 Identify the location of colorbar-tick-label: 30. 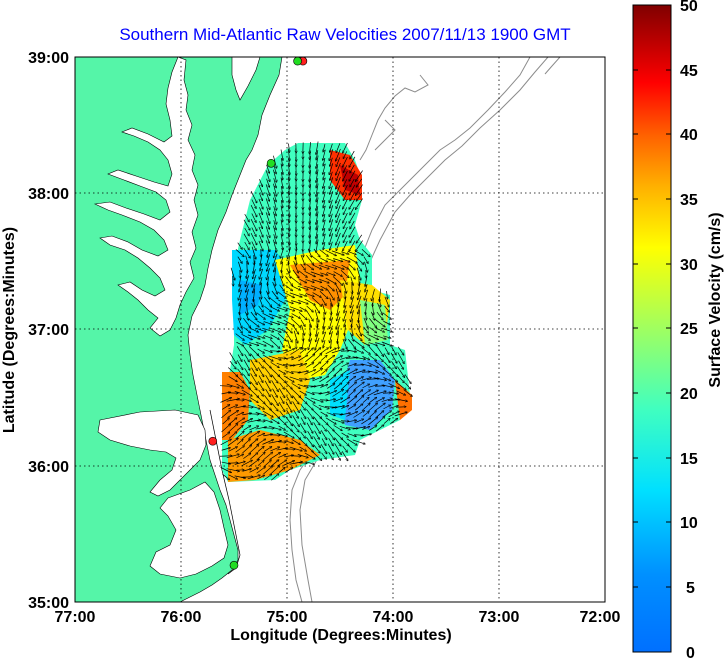
(689, 265).